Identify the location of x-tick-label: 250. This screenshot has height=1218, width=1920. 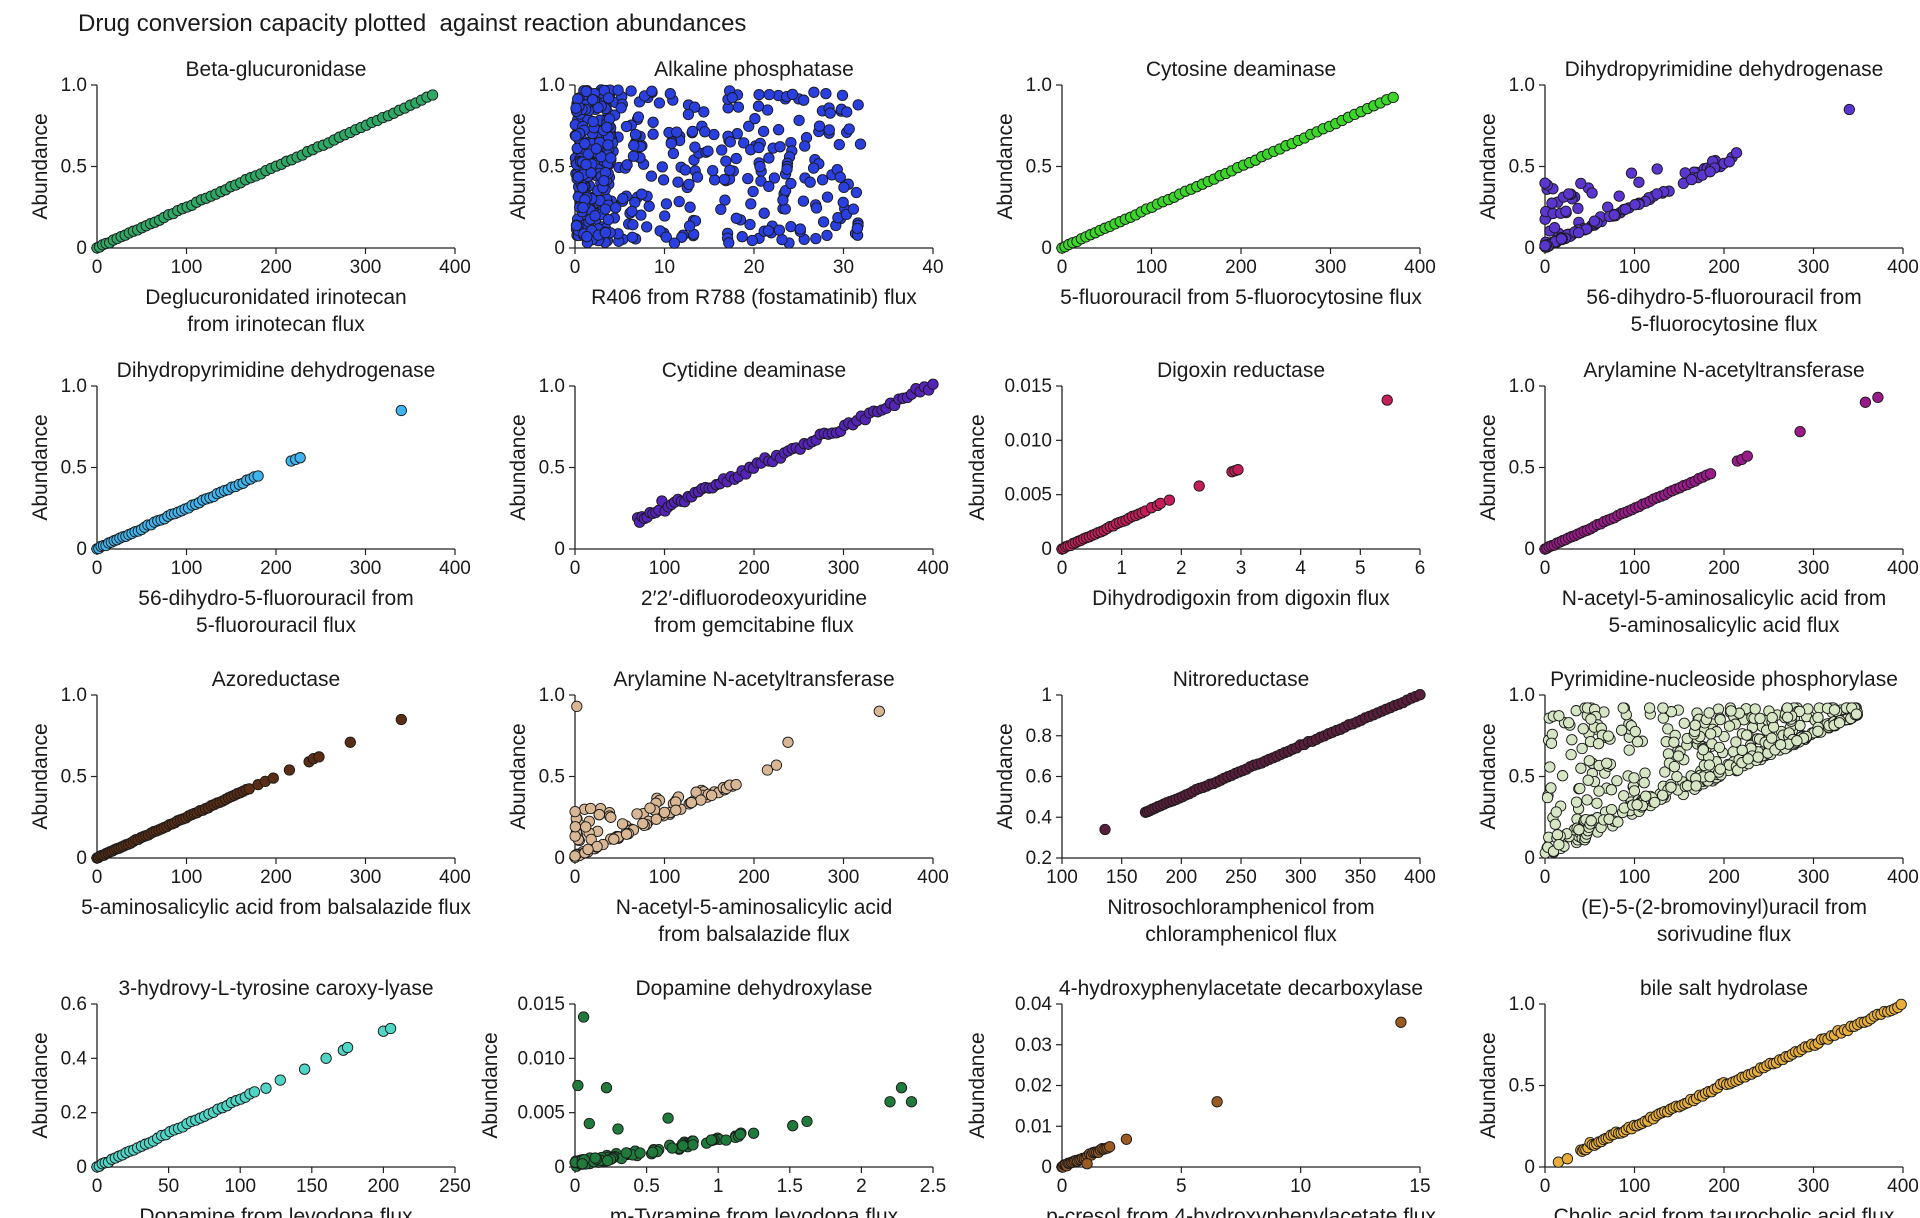
(1241, 877).